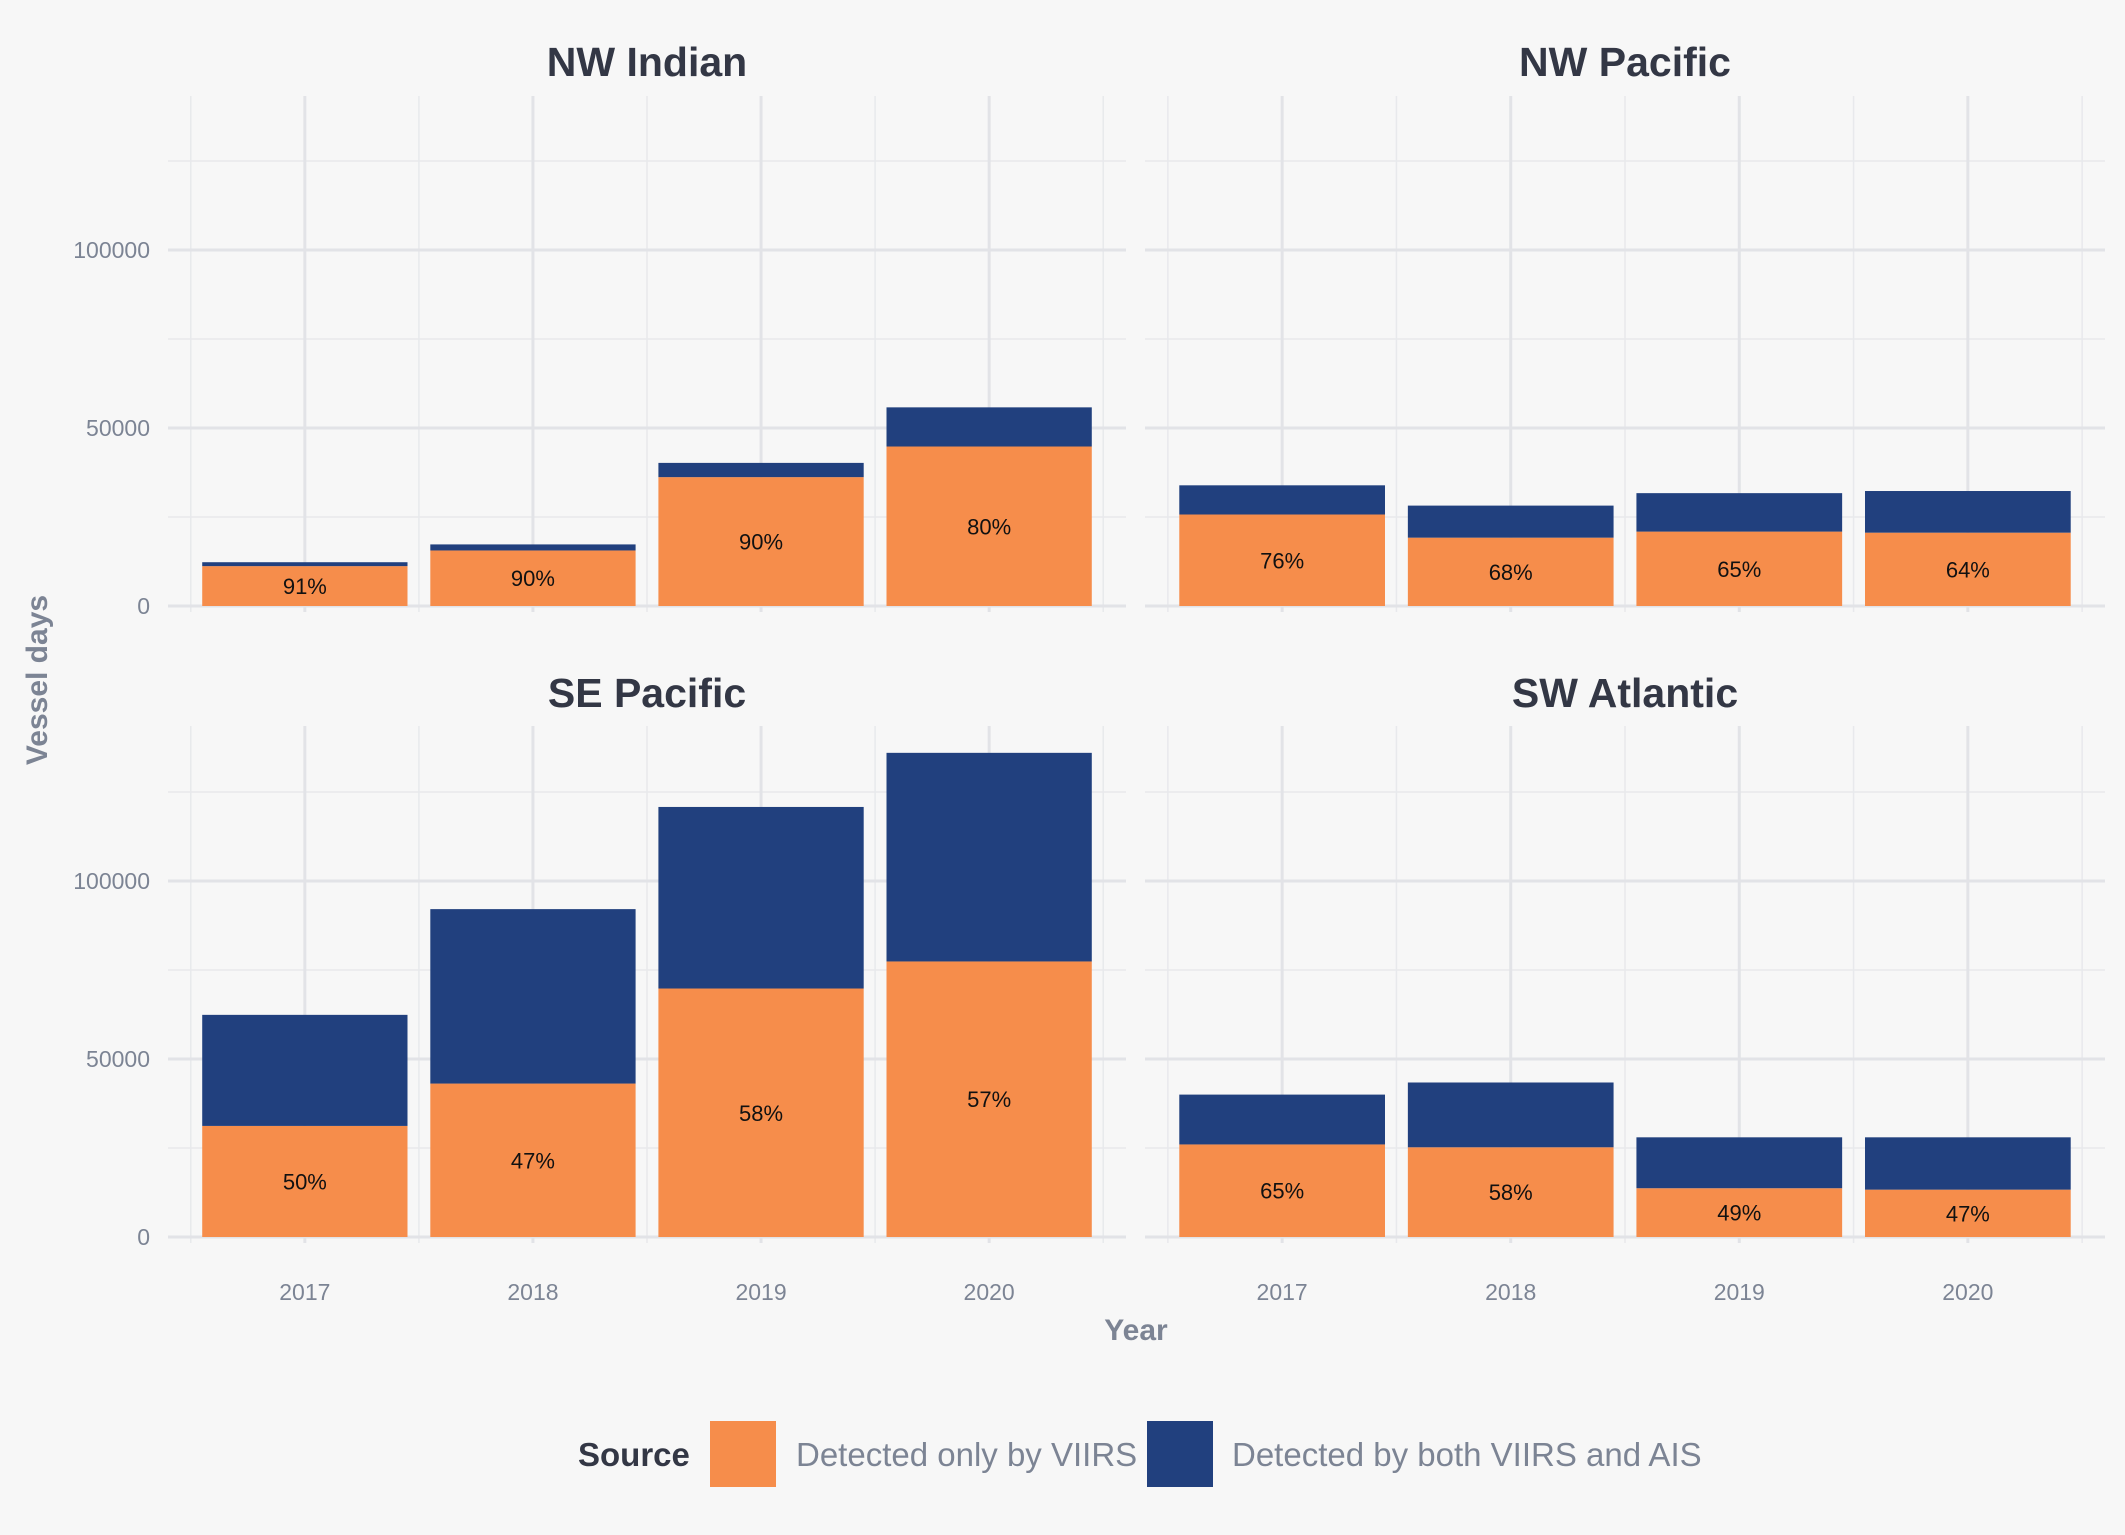 This screenshot has width=2125, height=1535. I want to click on bar-percent-label: 91%, so click(305, 586).